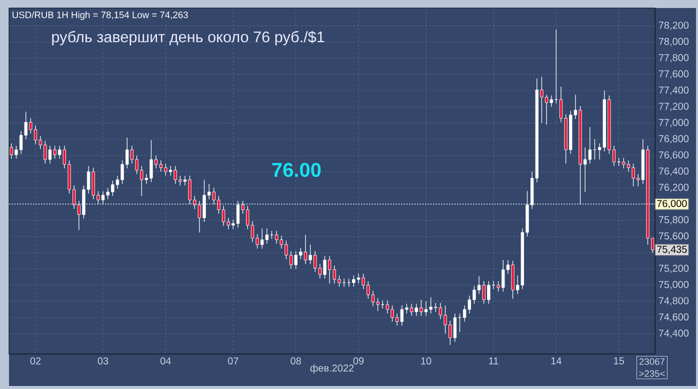 The width and height of the screenshot is (698, 389). I want to click on ref-line-label: 76,000, so click(672, 204).